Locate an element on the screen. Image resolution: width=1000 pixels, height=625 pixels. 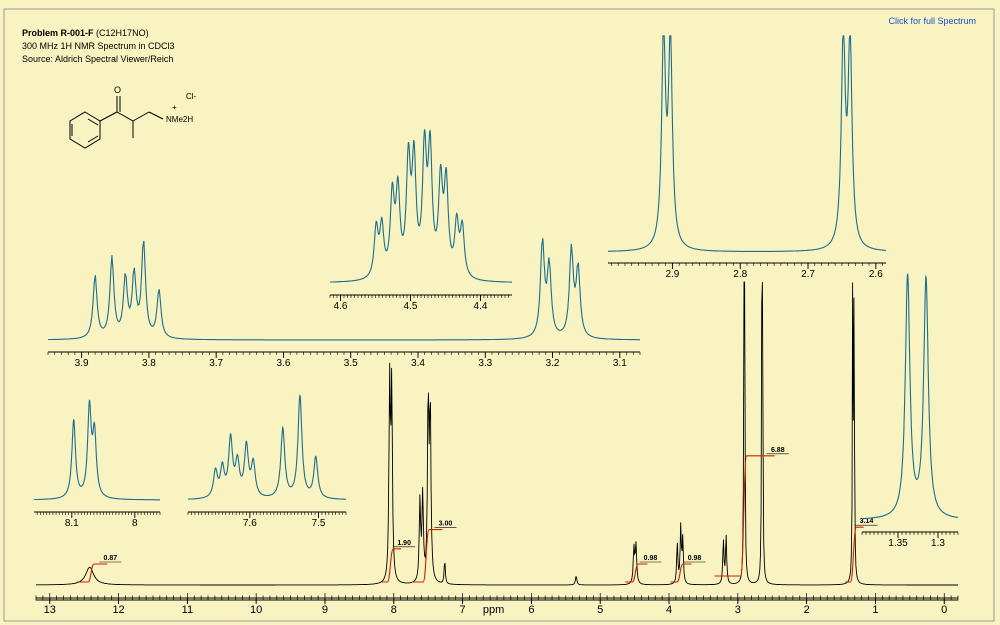
oxygen-label: O is located at coordinates (117, 90).